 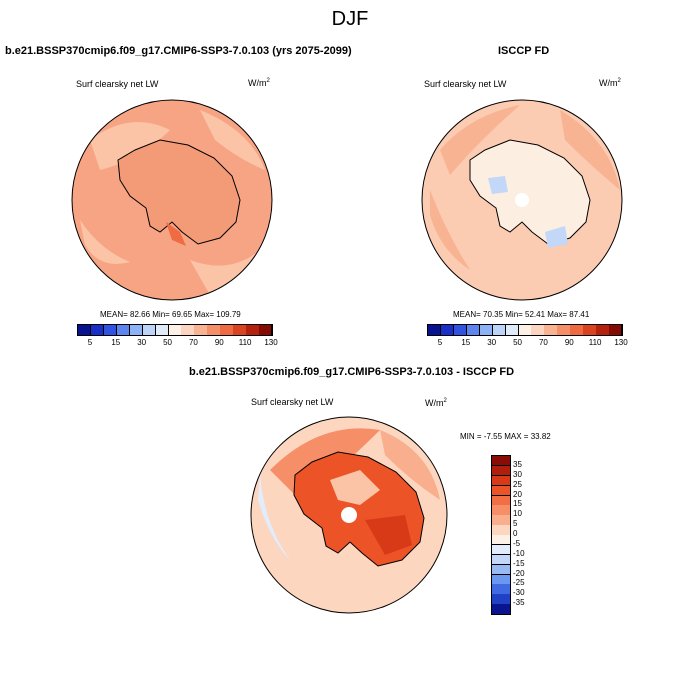 I want to click on panel1-contour-light4, so click(x=105, y=242).